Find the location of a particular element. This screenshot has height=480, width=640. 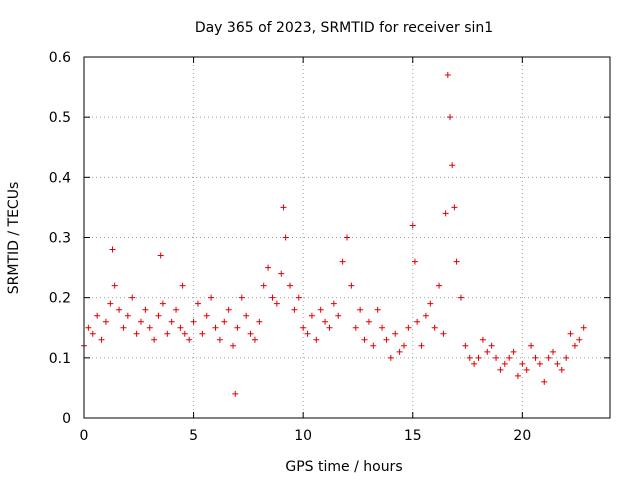

x-axis-title: GPS time / hours is located at coordinates (343, 467).